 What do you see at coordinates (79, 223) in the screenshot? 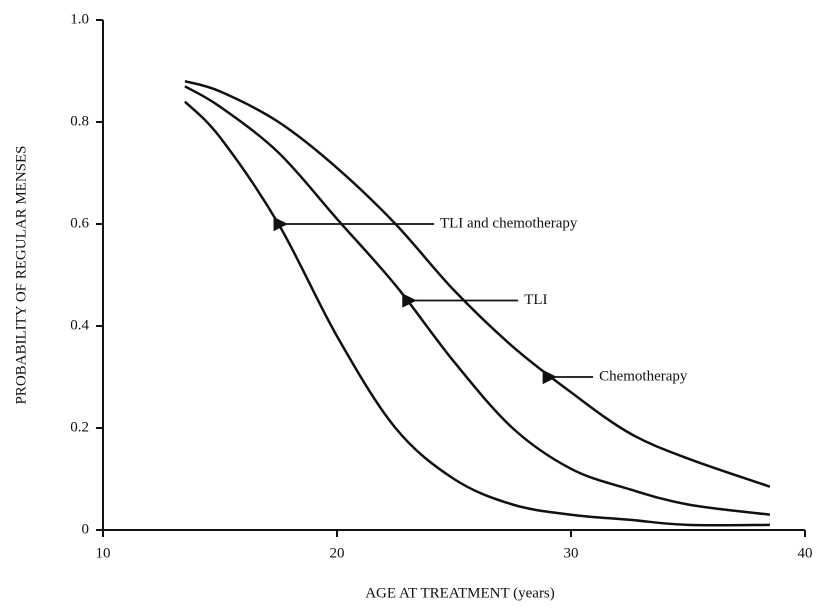
I see `y-tick-label: 0.6` at bounding box center [79, 223].